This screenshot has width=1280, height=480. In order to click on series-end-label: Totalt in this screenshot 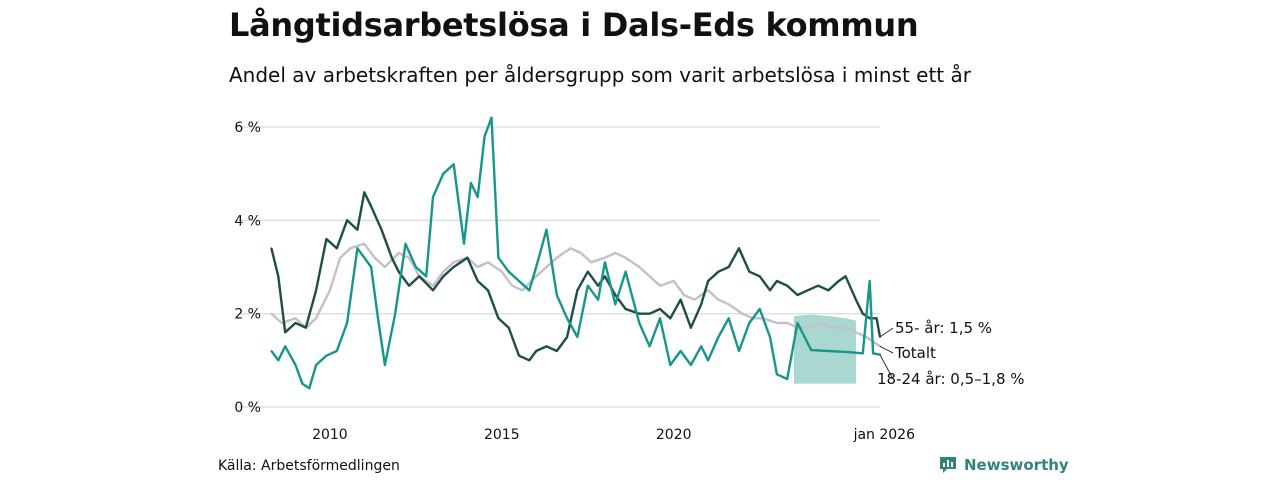, I will do `click(915, 353)`.